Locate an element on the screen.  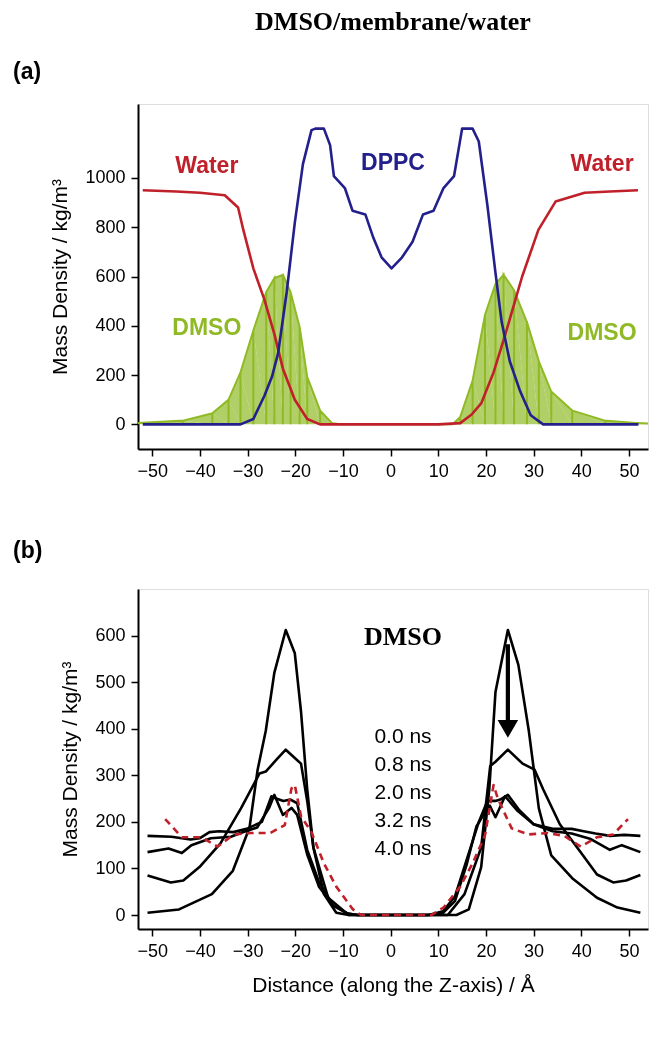
y-tick-label: 300 is located at coordinates (110, 774).